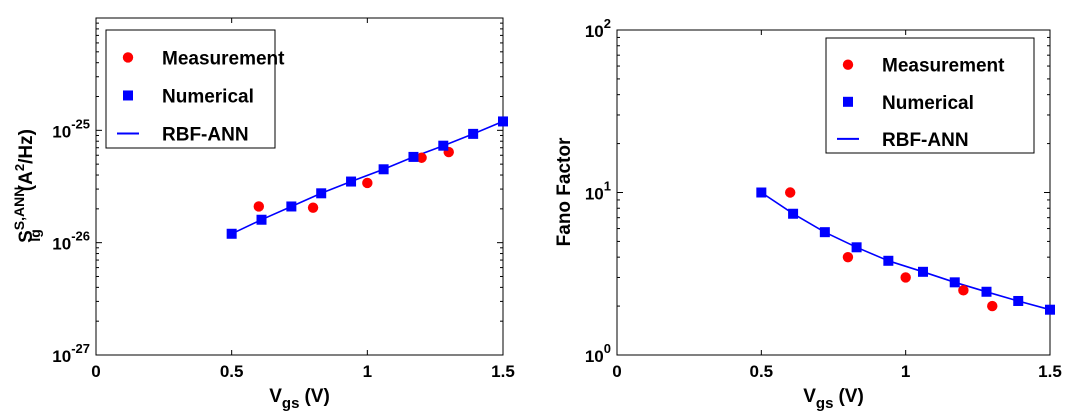 Image resolution: width=1071 pixels, height=419 pixels. I want to click on y-tick-exponent: 1, so click(607, 186).